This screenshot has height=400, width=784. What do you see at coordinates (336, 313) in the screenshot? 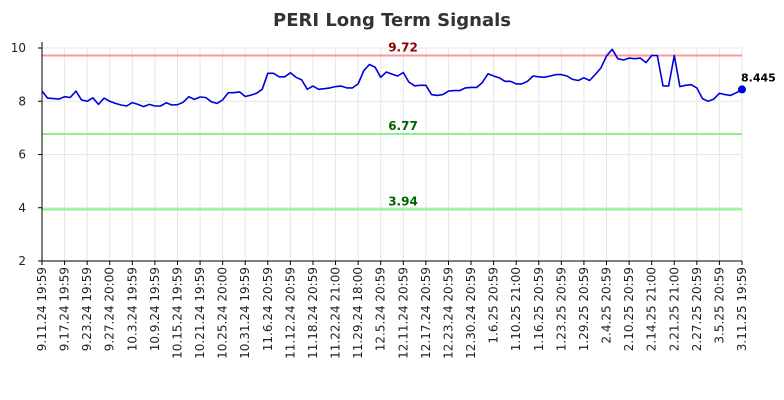
I see `x-tick-label: 11.22.24 21:00` at bounding box center [336, 313].